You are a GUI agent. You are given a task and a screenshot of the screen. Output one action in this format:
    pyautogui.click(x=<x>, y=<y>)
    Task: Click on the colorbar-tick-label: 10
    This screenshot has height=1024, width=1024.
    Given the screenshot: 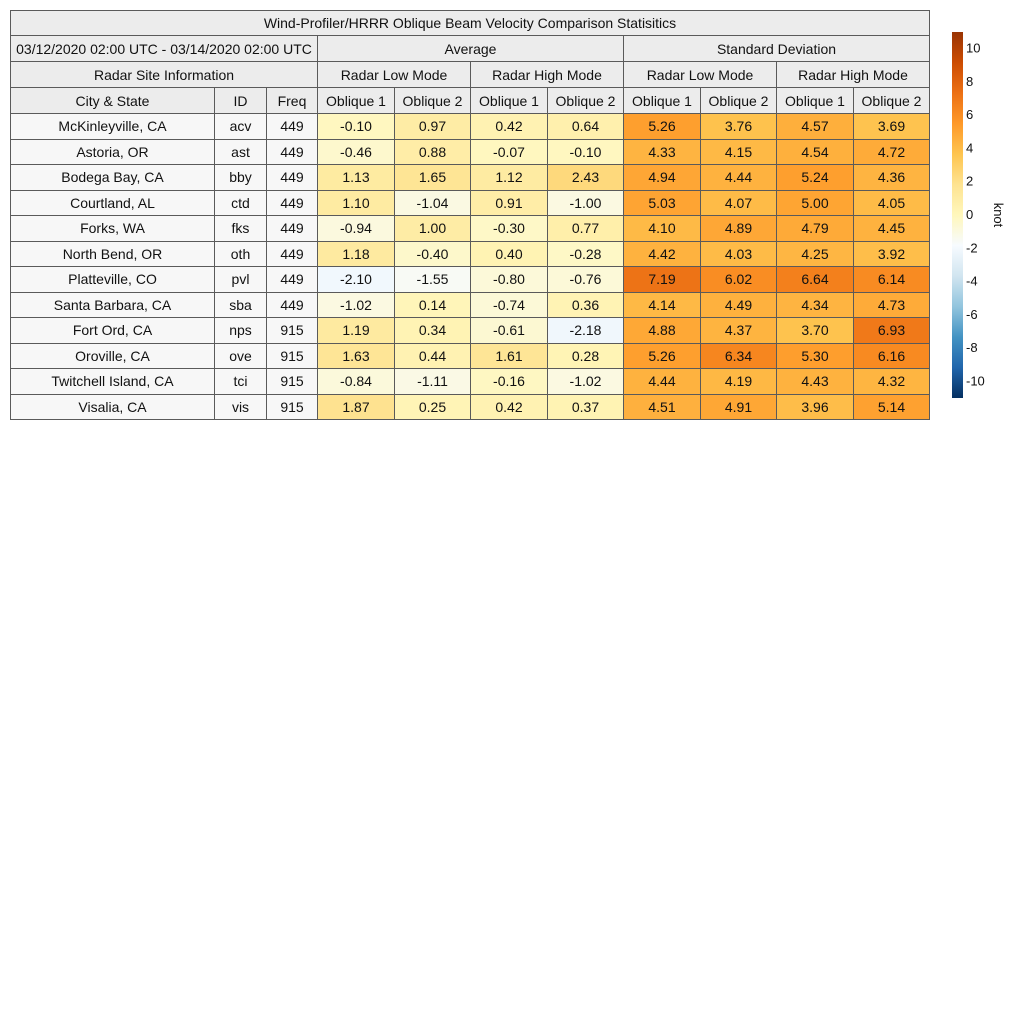 What is the action you would take?
    pyautogui.click(x=973, y=48)
    